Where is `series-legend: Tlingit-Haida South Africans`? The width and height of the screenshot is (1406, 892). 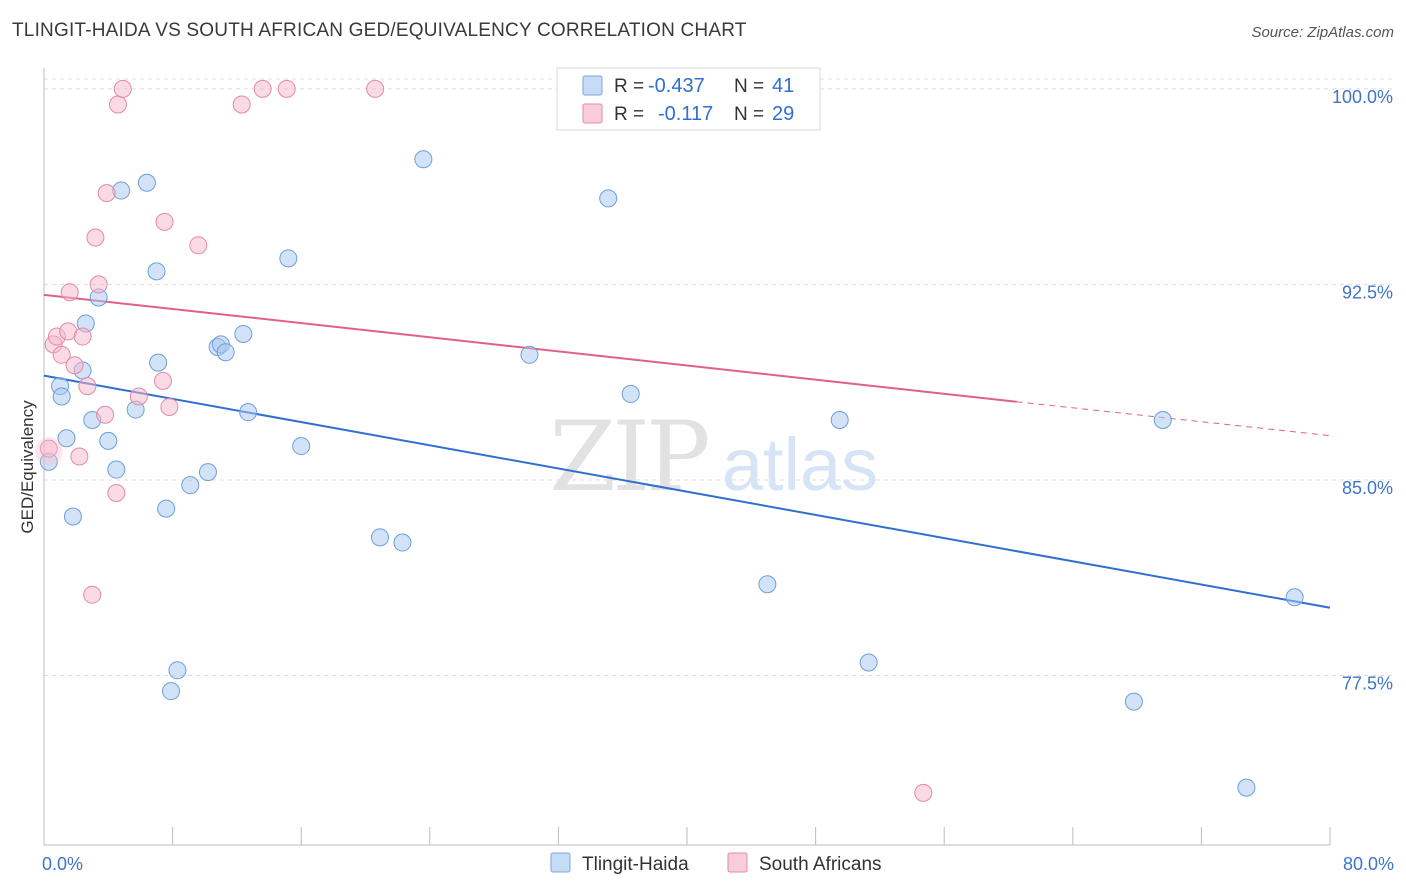
series-legend: Tlingit-Haida South Africans is located at coordinates (716, 863).